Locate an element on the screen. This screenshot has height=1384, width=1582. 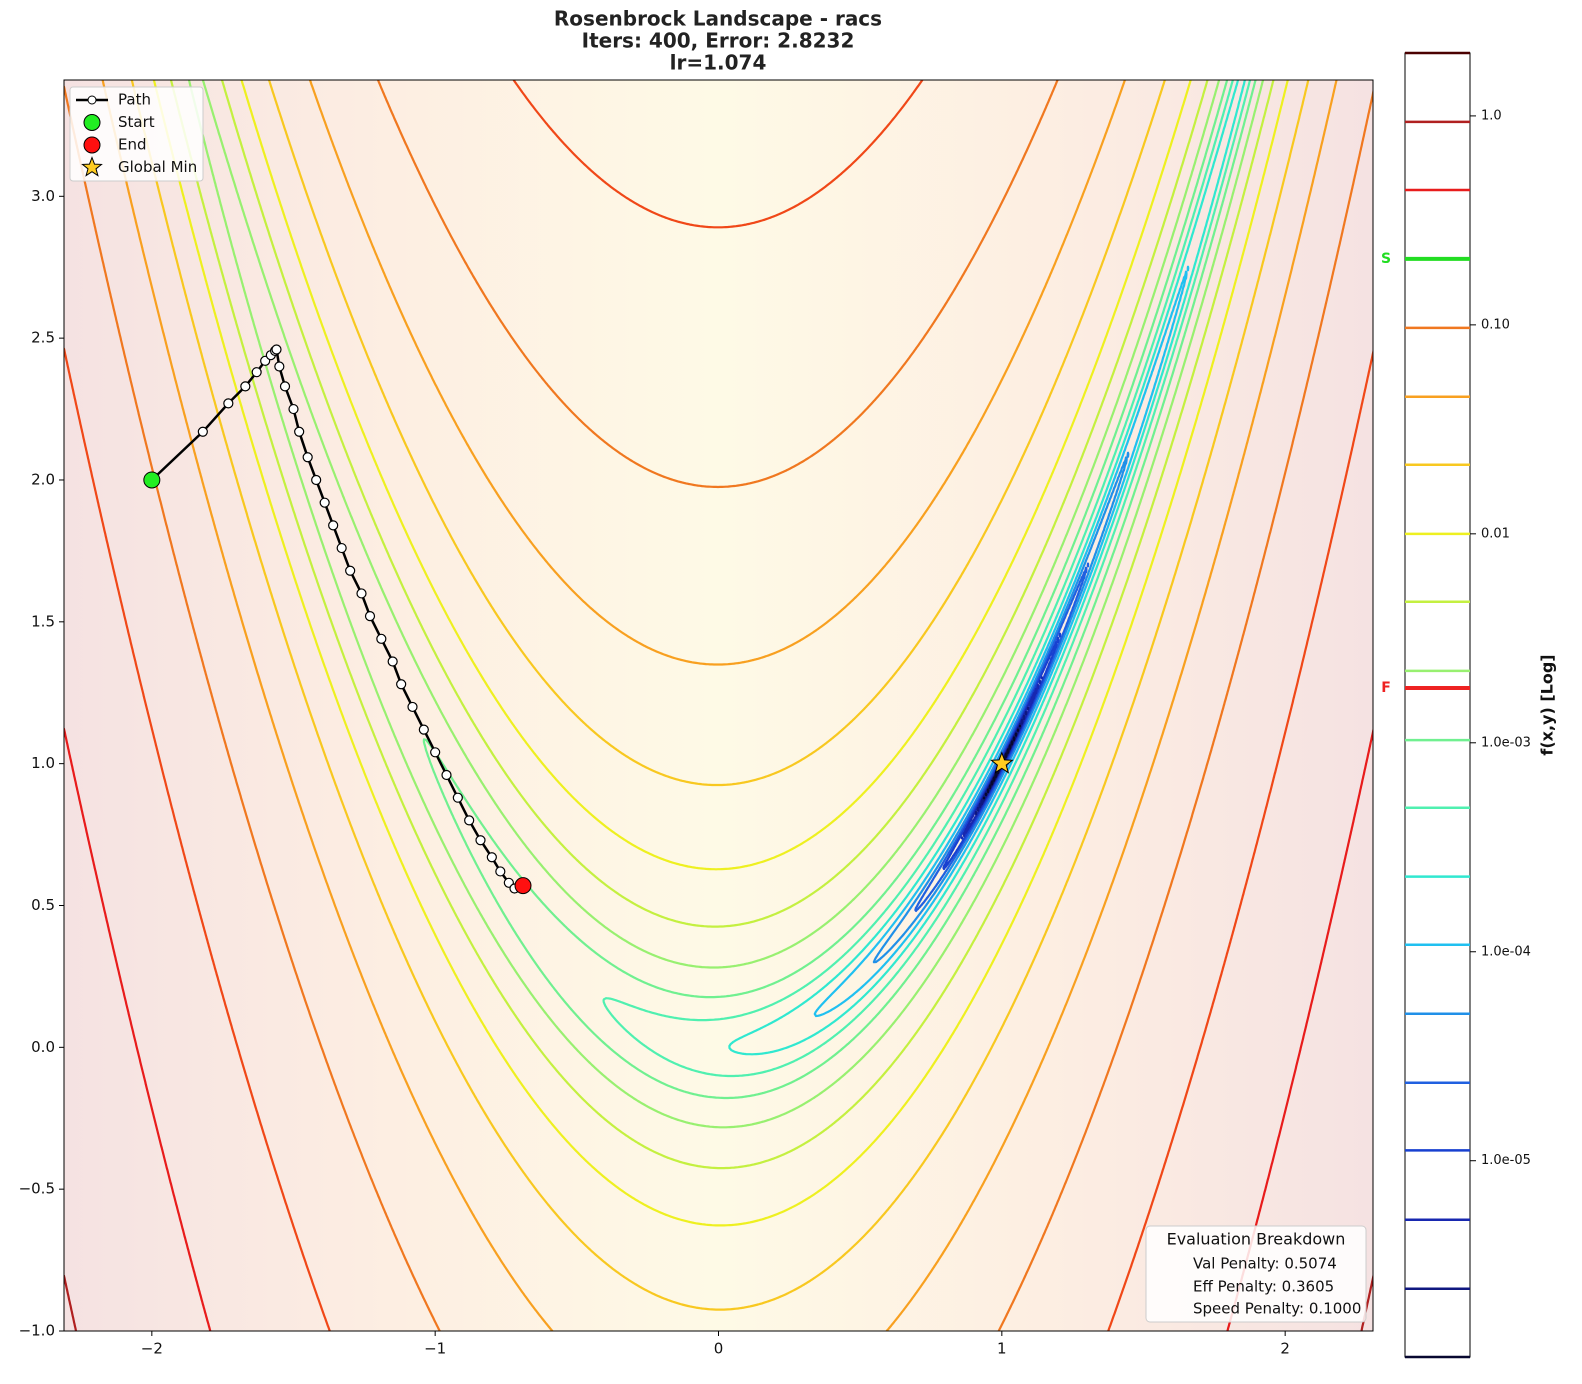
y-tick-label: −0.5 is located at coordinates (37, 1189).